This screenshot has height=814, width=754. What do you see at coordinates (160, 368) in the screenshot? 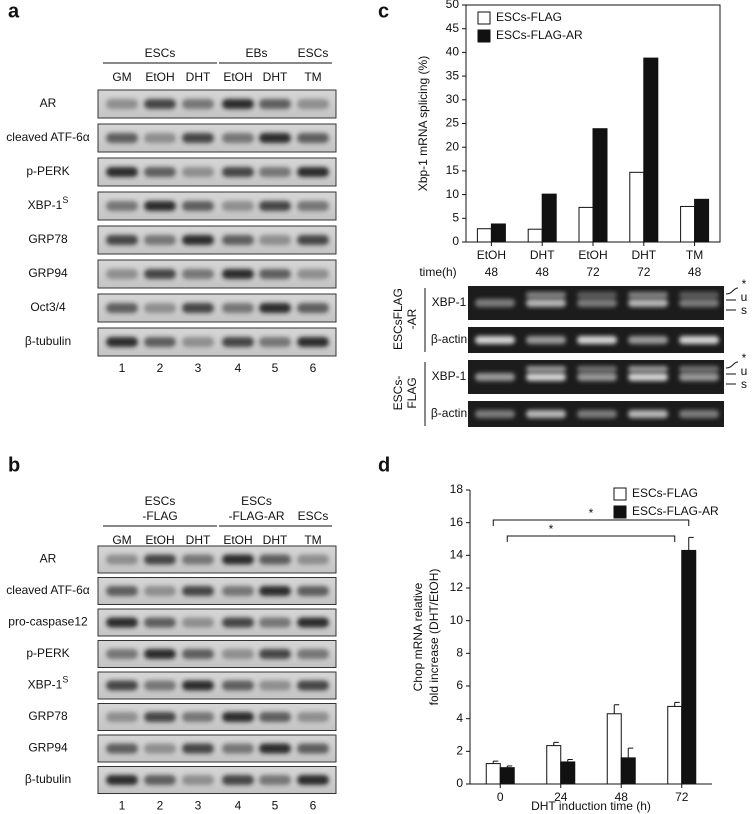
I see `lane-number: 2` at bounding box center [160, 368].